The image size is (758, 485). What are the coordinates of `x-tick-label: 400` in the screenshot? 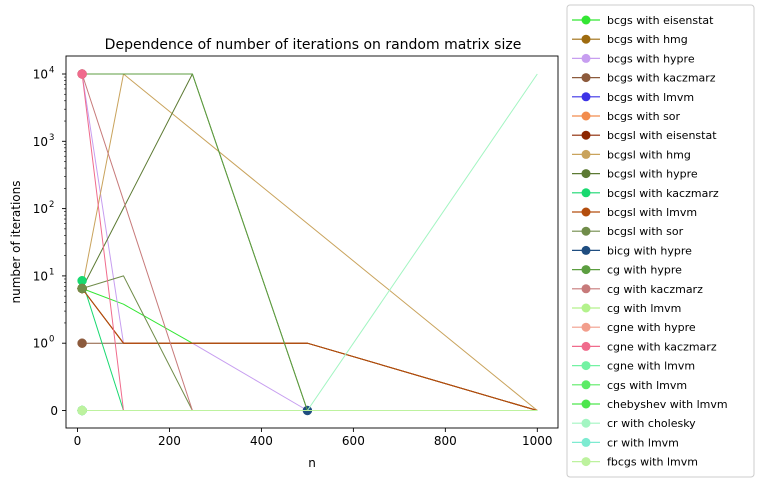 It's located at (261, 441).